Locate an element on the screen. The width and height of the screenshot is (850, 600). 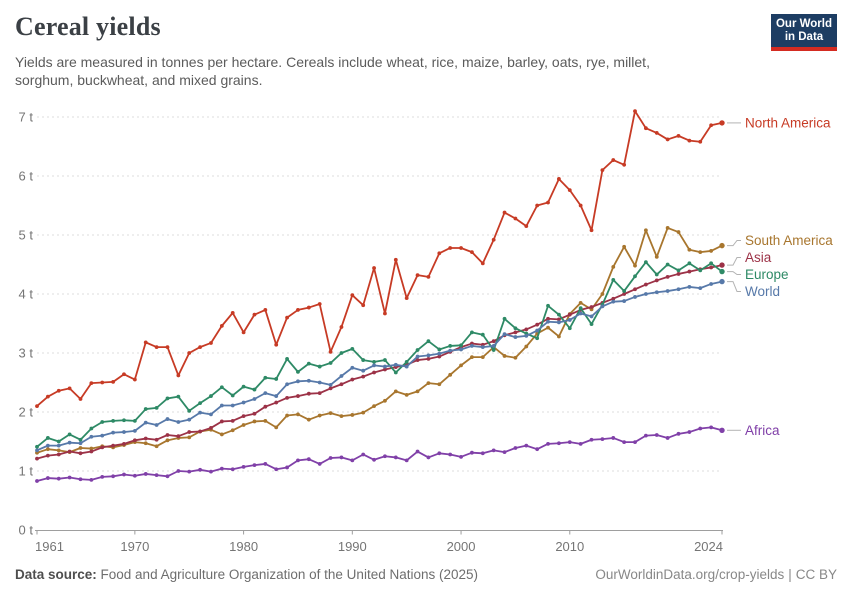
series-label-asia: Asia is located at coordinates (758, 257).